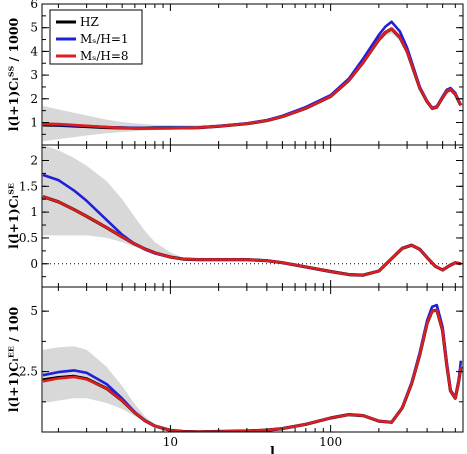 This screenshot has height=454, width=467. Describe the element at coordinates (34, 75) in the screenshot. I see `y-tick-label: 3` at that location.